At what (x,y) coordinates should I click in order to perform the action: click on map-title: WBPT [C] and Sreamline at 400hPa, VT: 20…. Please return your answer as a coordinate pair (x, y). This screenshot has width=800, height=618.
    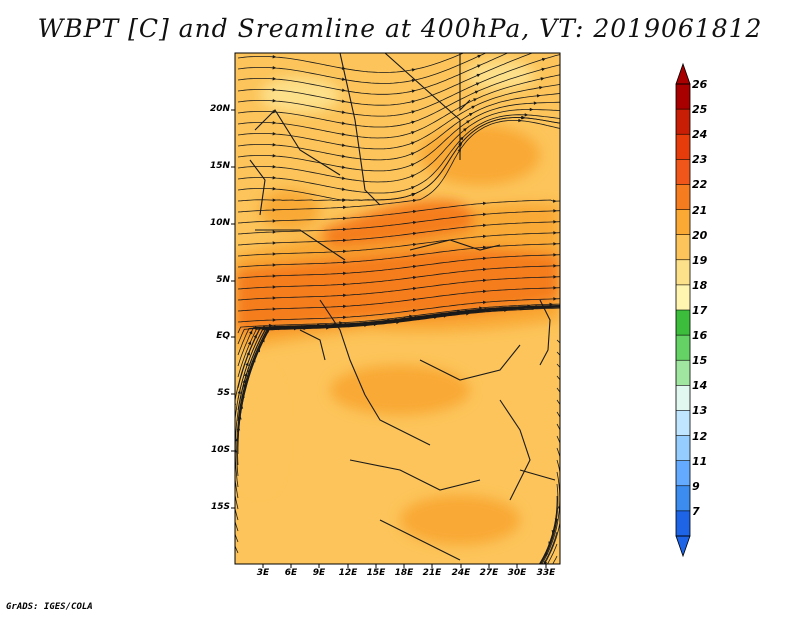
    Looking at the image, I should click on (400, 28).